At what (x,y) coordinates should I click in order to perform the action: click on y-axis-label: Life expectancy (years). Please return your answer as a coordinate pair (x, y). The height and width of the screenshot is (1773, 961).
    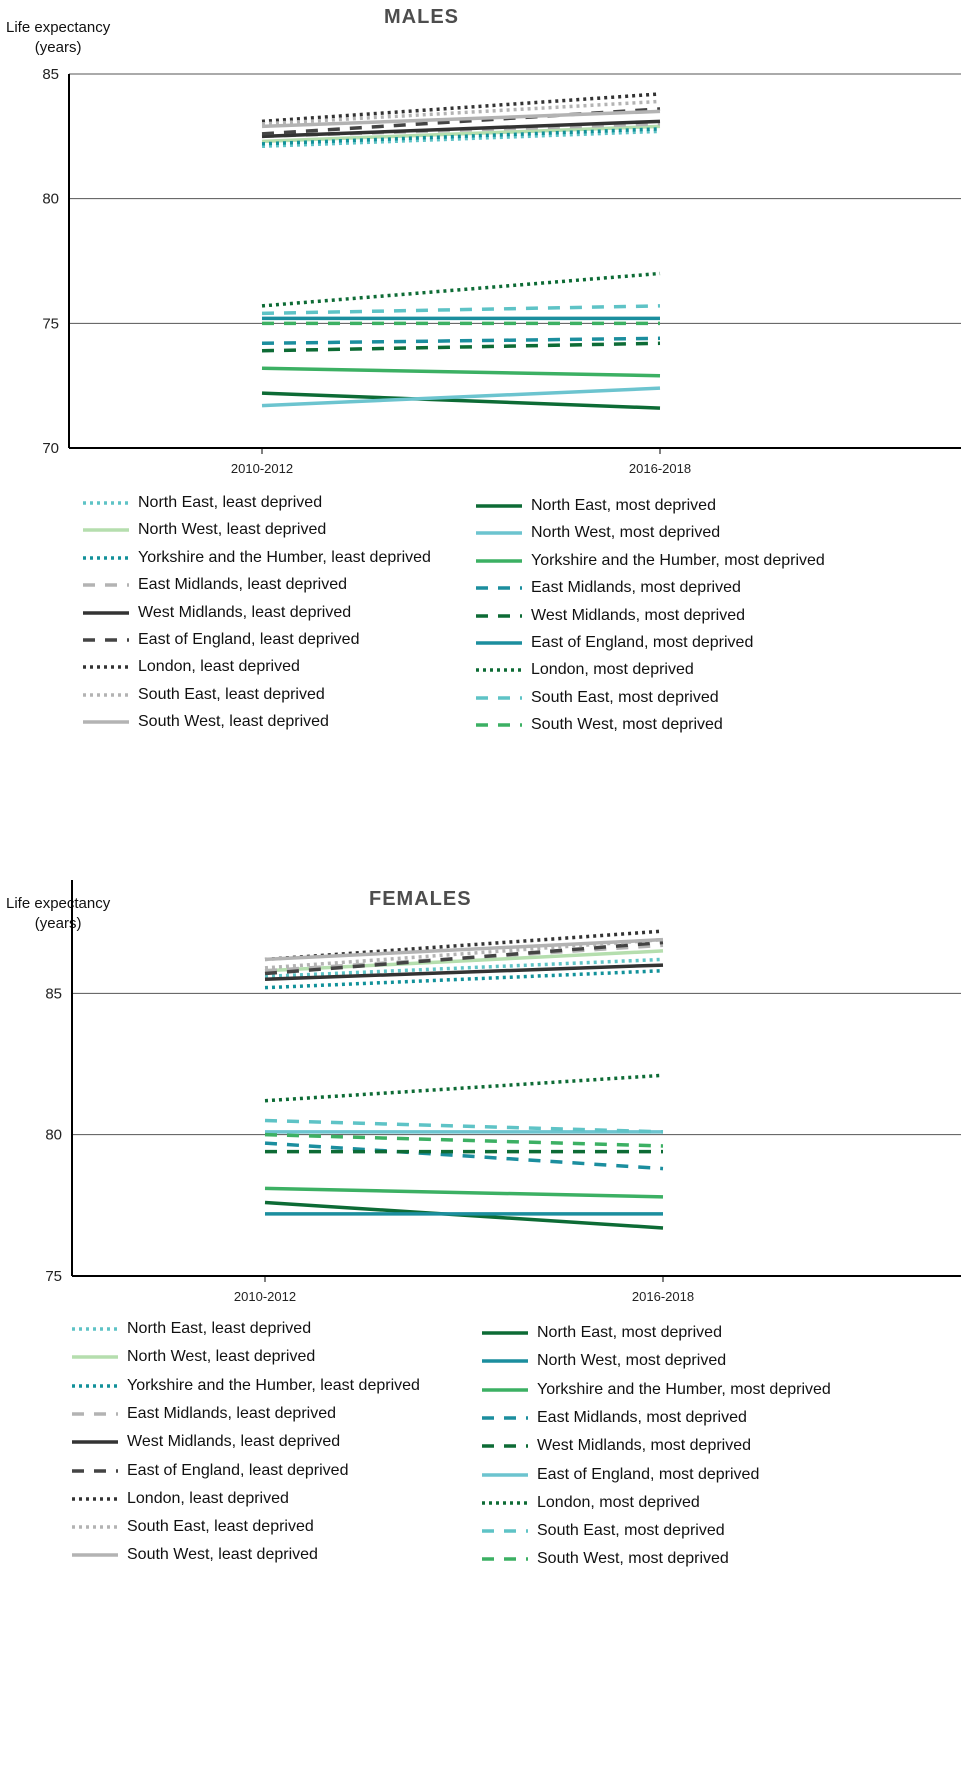
    Looking at the image, I should click on (58, 37).